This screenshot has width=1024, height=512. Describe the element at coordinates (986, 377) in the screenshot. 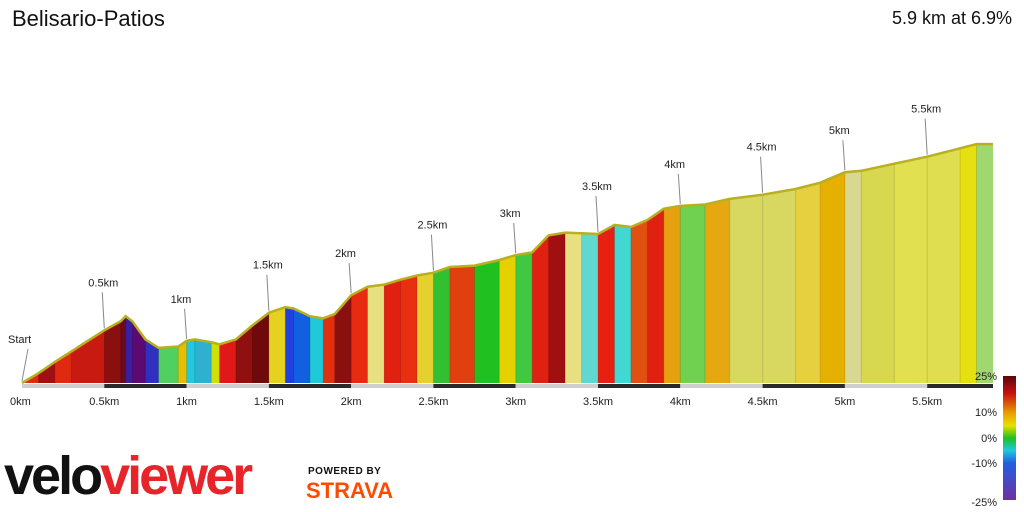

I see `legend-label: 25%` at that location.